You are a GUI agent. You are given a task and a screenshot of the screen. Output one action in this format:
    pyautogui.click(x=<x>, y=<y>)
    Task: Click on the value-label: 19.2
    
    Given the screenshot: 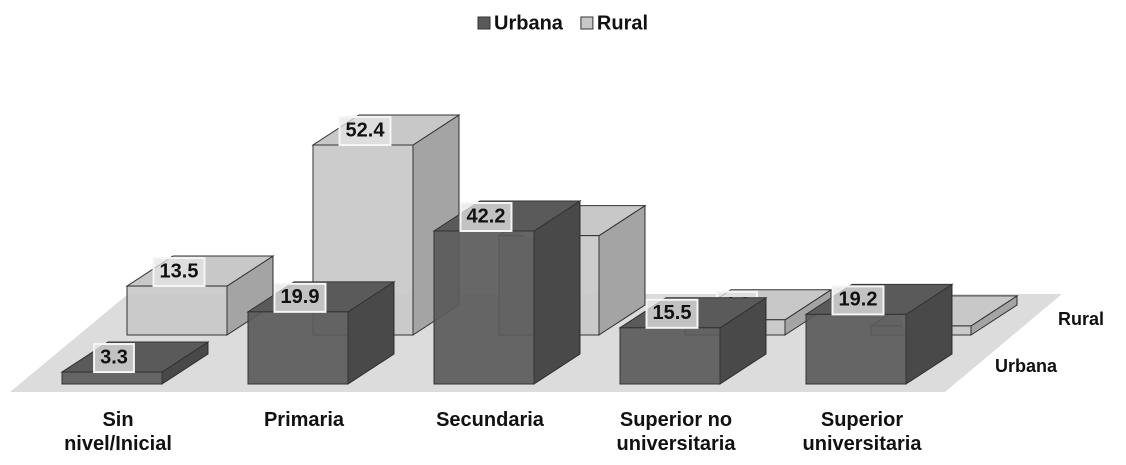 What is the action you would take?
    pyautogui.click(x=858, y=300)
    